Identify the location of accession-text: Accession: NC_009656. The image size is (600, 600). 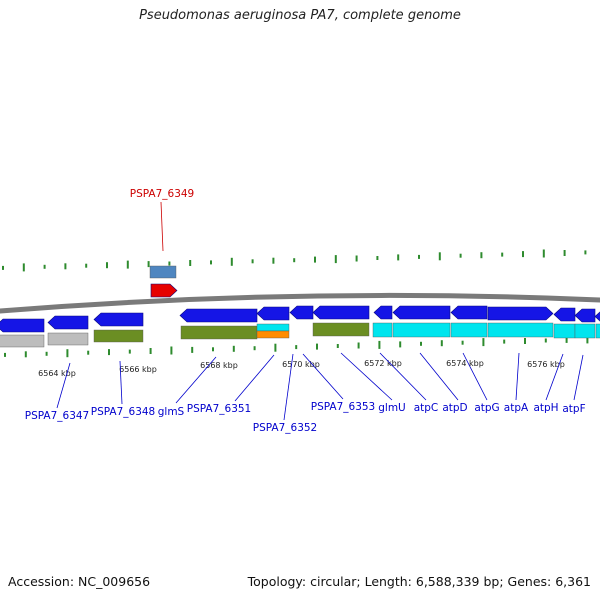
(79, 581).